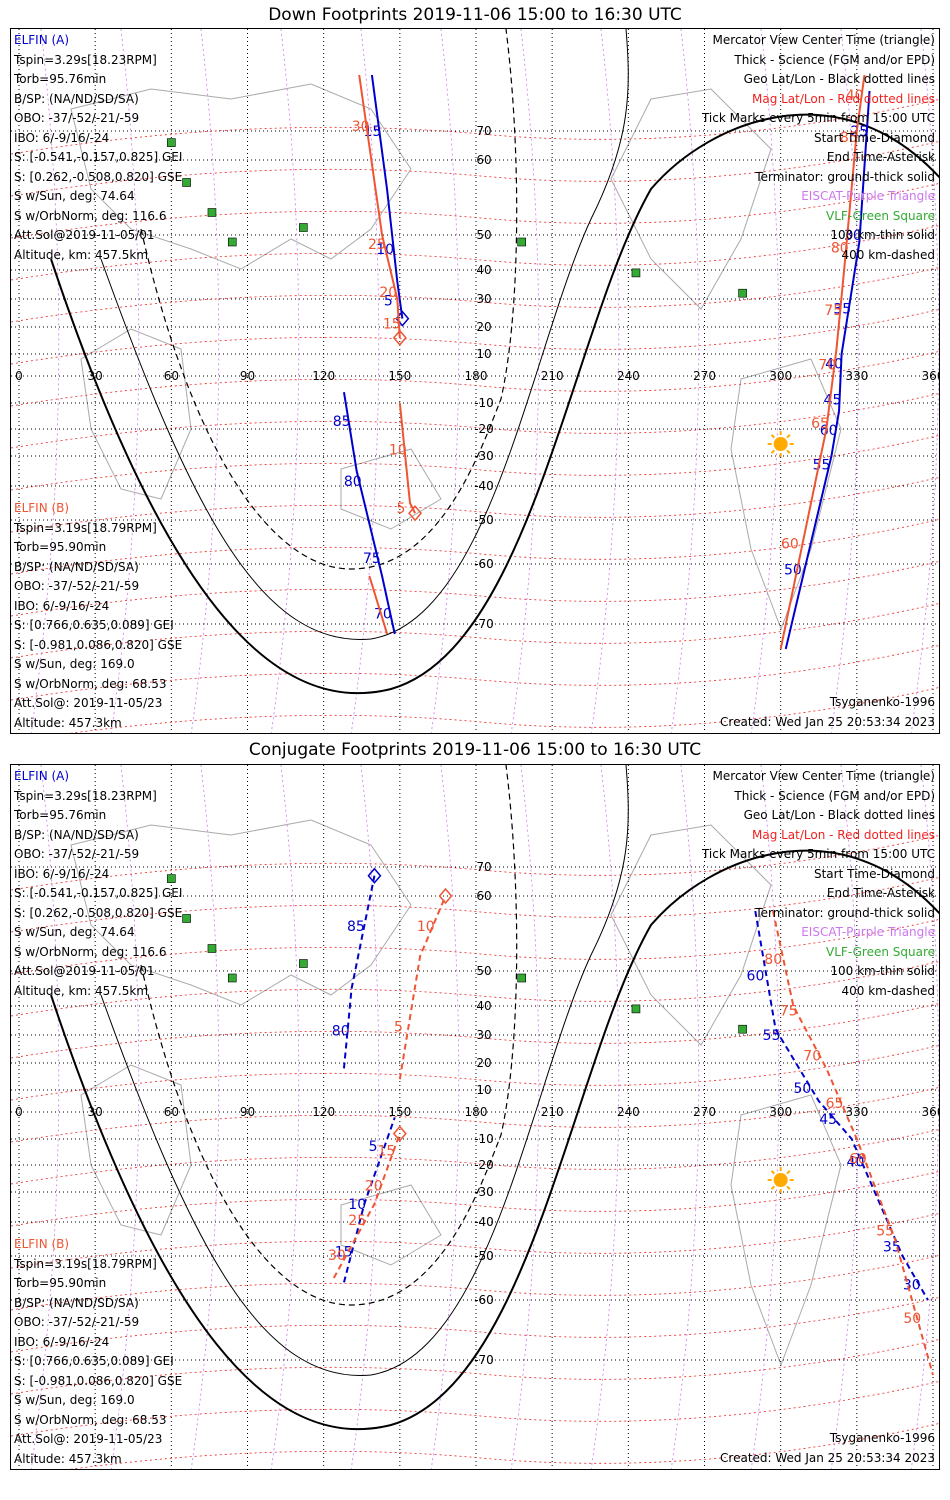 This screenshot has width=950, height=1500. I want to click on lon-tick-label: 240, so click(628, 376).